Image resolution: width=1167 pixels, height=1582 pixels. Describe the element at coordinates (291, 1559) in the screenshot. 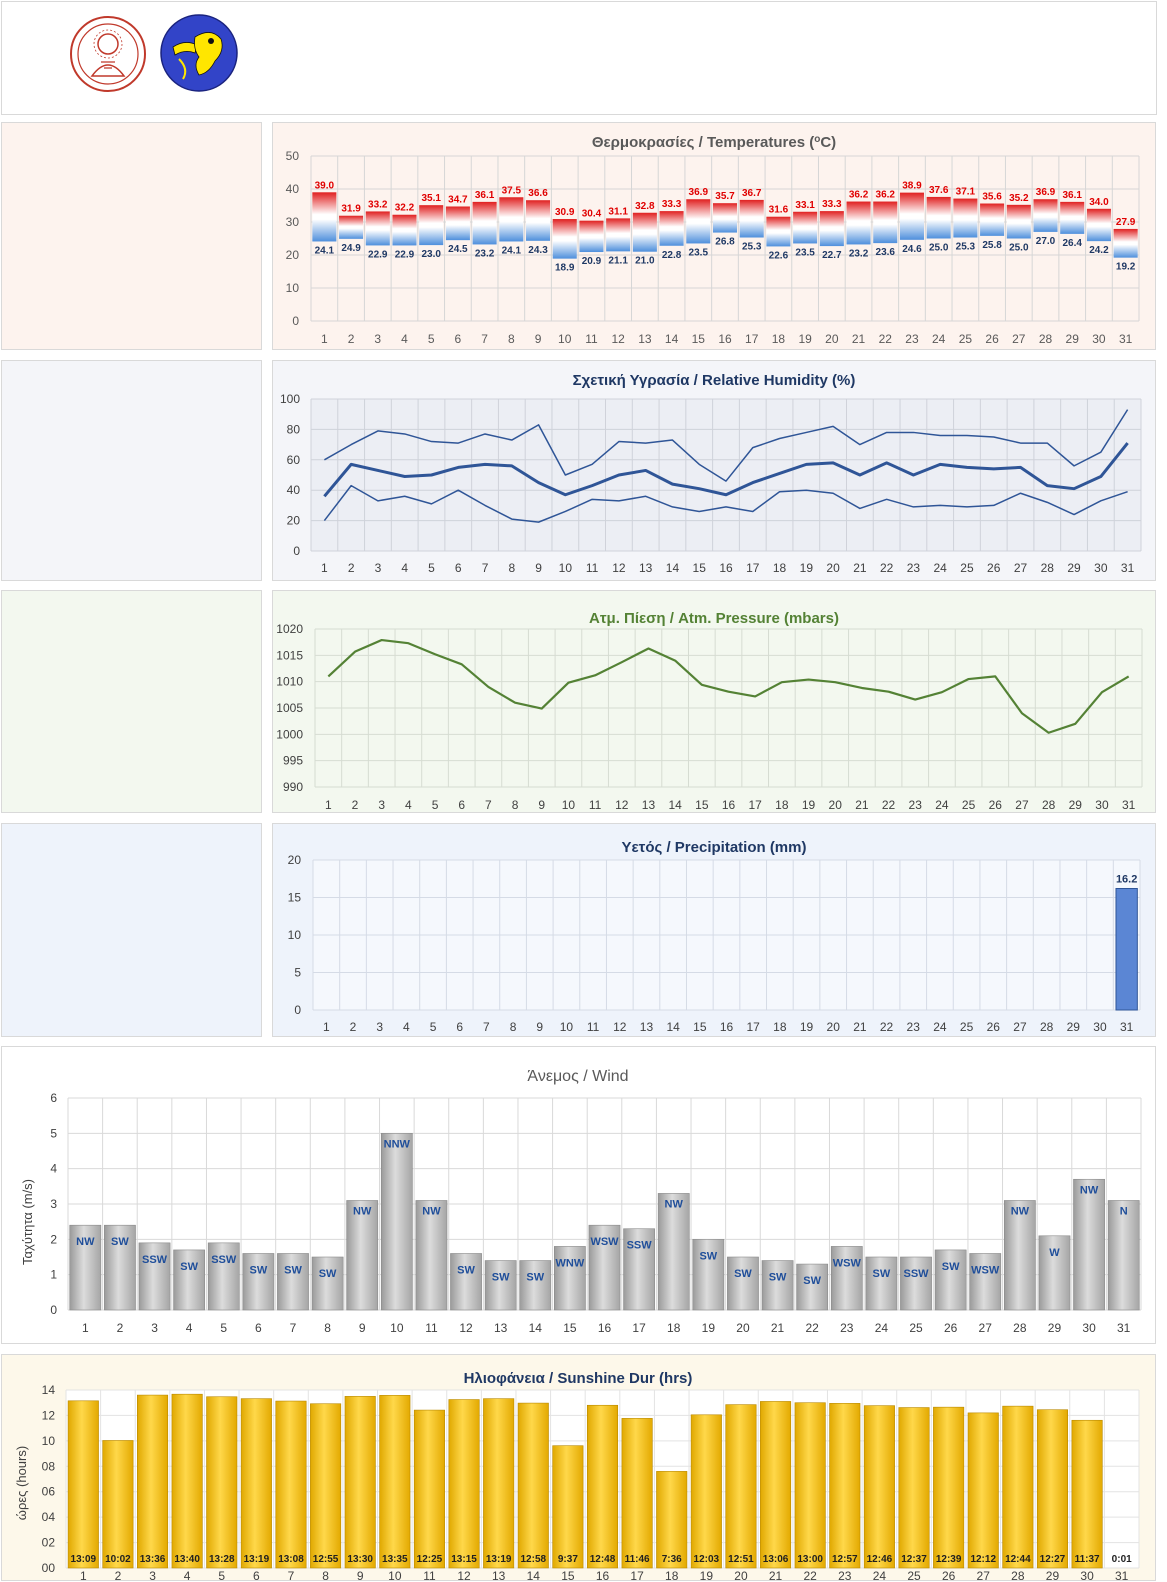

I see `sunshine-value-label: 13:08` at that location.